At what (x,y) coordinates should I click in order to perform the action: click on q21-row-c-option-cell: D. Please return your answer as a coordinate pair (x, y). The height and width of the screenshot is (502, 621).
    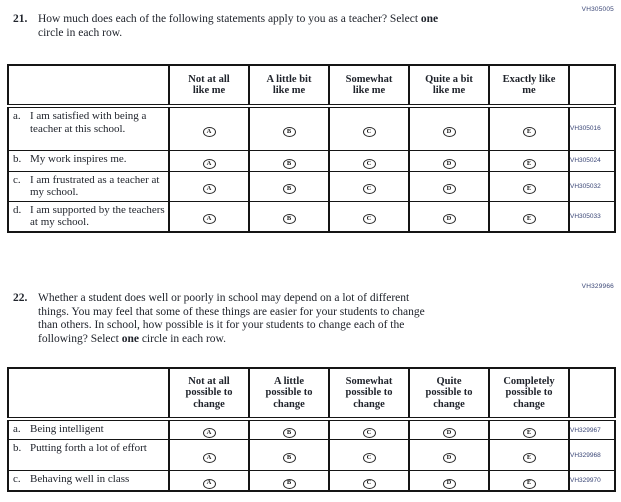
    Looking at the image, I should click on (449, 186).